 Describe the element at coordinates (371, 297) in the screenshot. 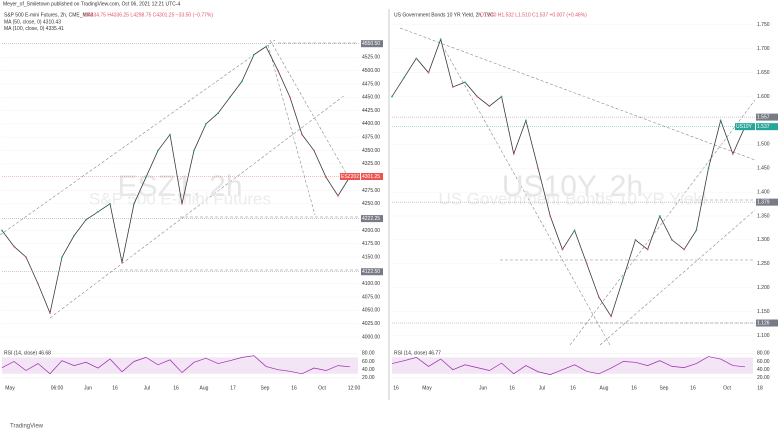

I see `y-tick-label: 4075.00` at that location.